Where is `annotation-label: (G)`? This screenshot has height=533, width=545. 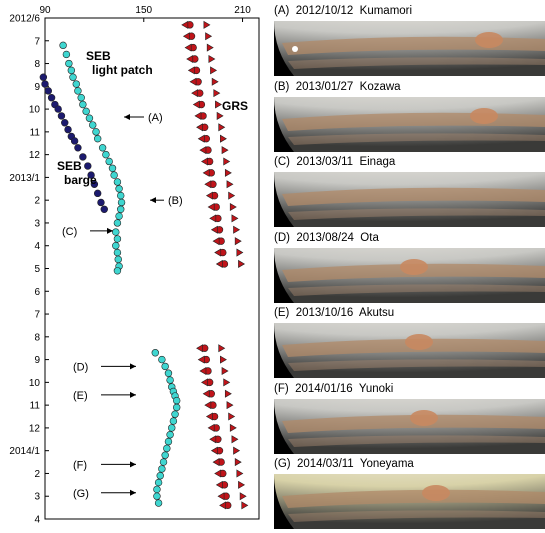 annotation-label: (G) is located at coordinates (81, 494).